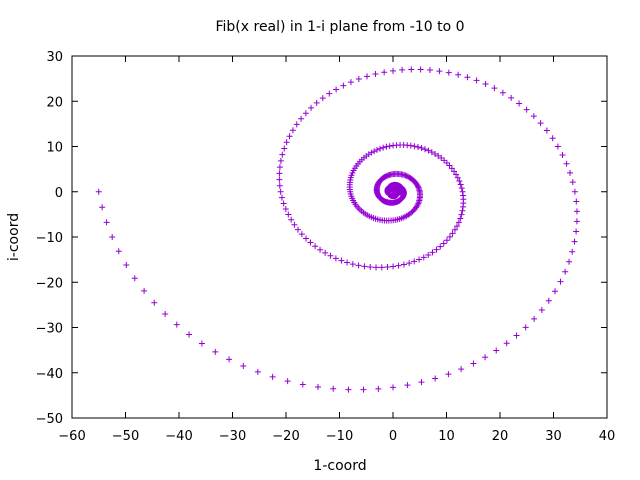  I want to click on x-tick-label: 40, so click(607, 436).